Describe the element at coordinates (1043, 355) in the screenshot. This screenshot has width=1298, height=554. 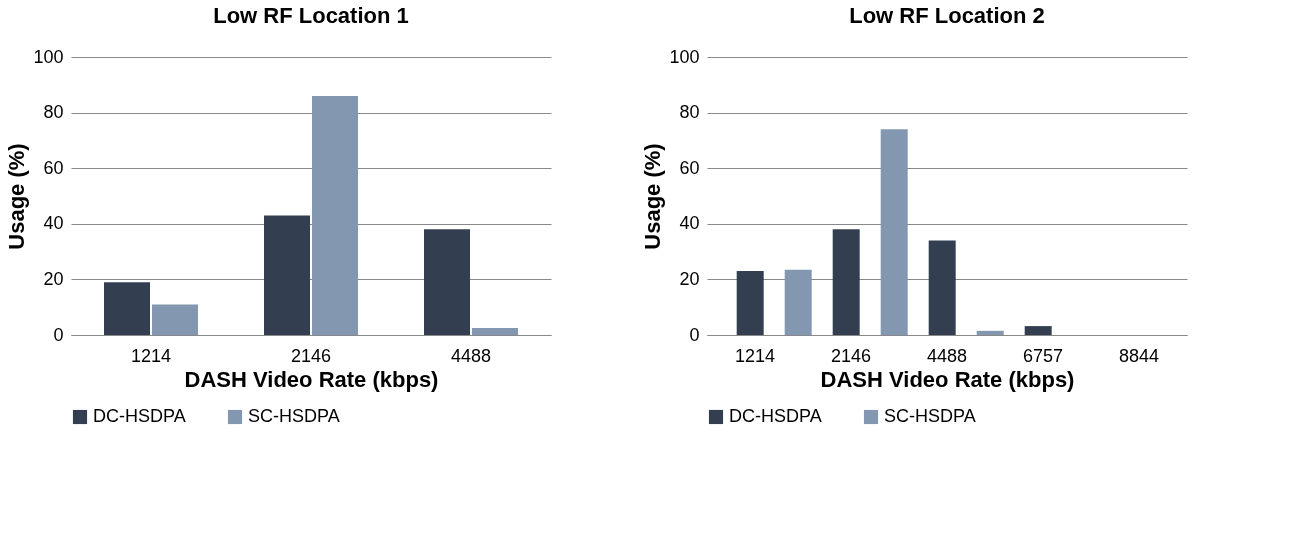
I see `x-tick-label: 6757` at that location.